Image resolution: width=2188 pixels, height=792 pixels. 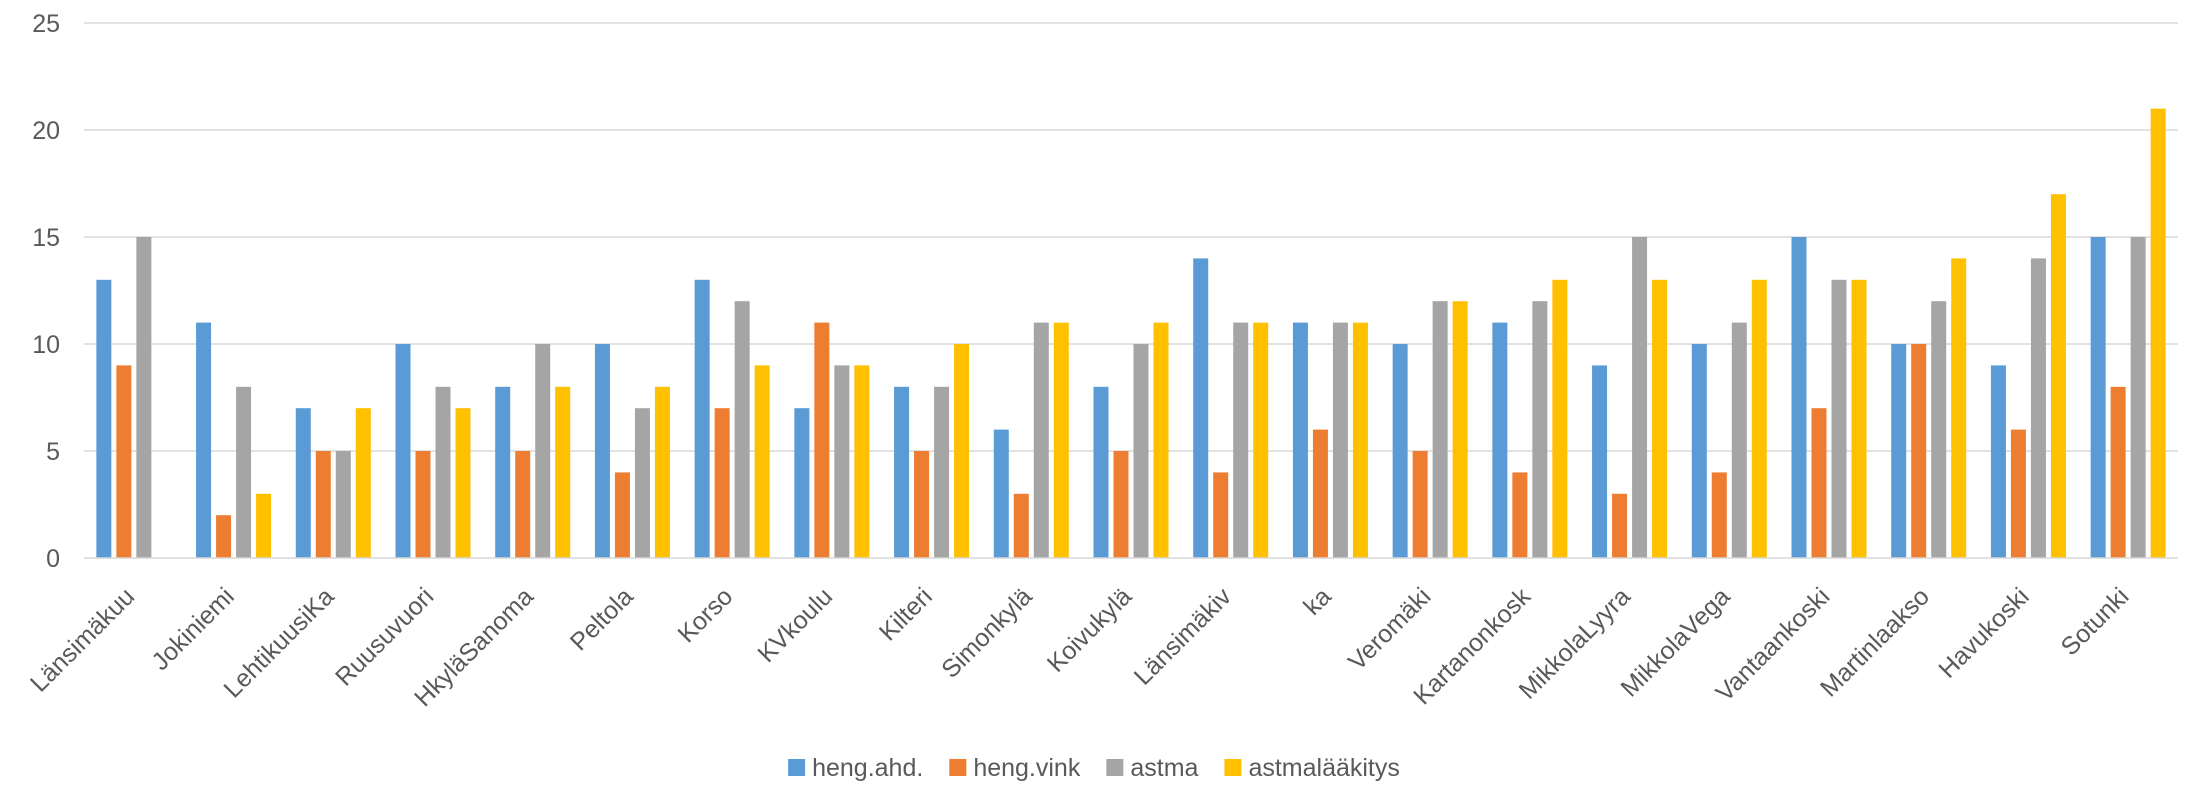 What do you see at coordinates (192, 628) in the screenshot?
I see `x-category-label: Jokiniemi` at bounding box center [192, 628].